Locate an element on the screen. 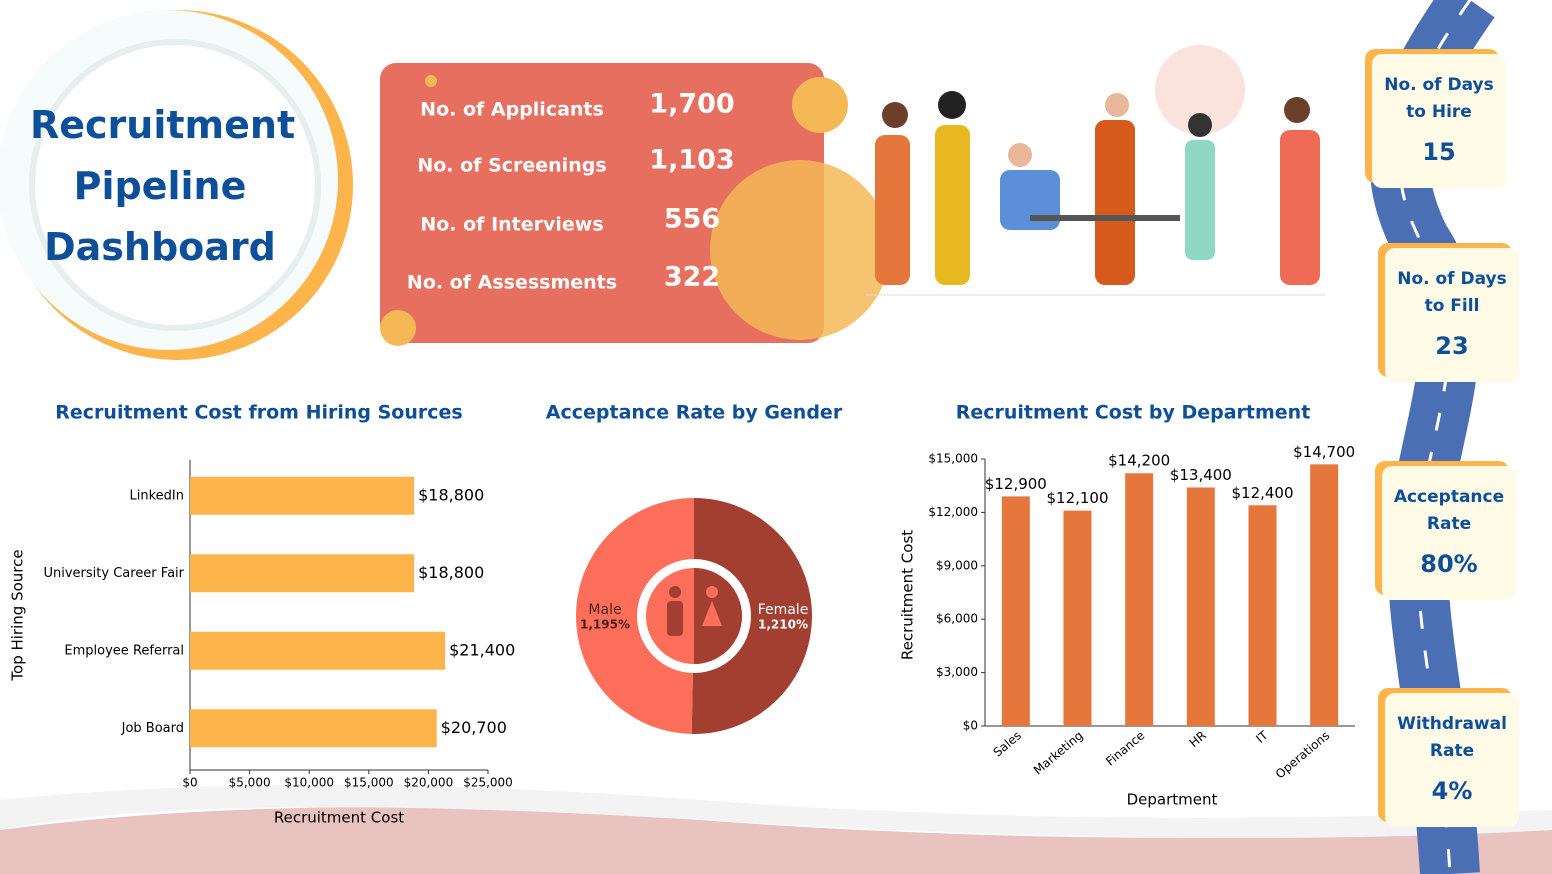 This screenshot has width=1552, height=874. value-label: $12,400 is located at coordinates (1262, 493).